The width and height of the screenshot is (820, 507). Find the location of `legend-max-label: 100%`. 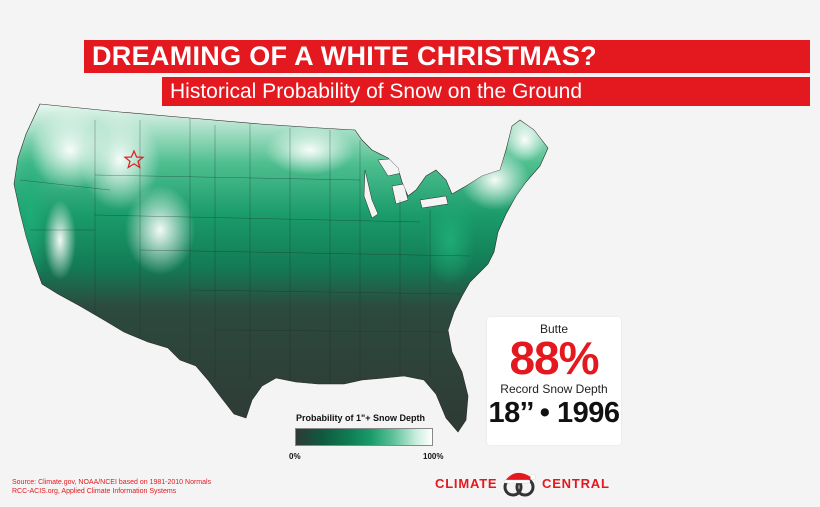

legend-max-label: 100% is located at coordinates (433, 456).